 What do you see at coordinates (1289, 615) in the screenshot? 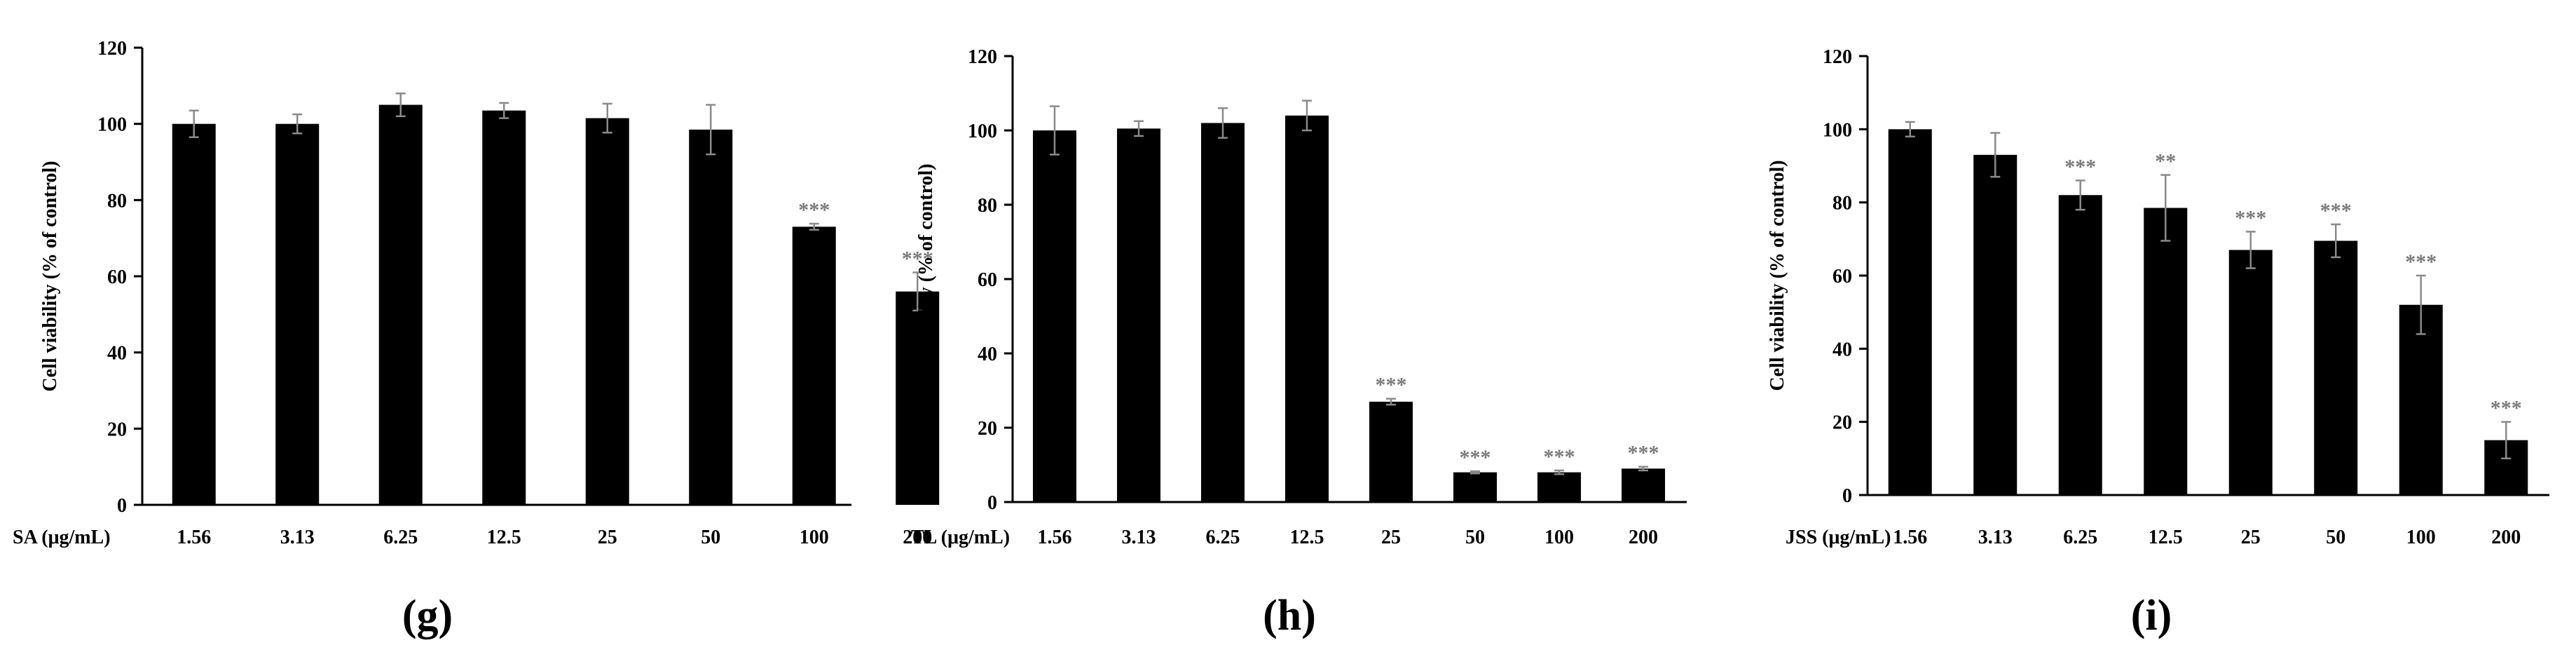
I see `panel-label: (h)` at bounding box center [1289, 615].